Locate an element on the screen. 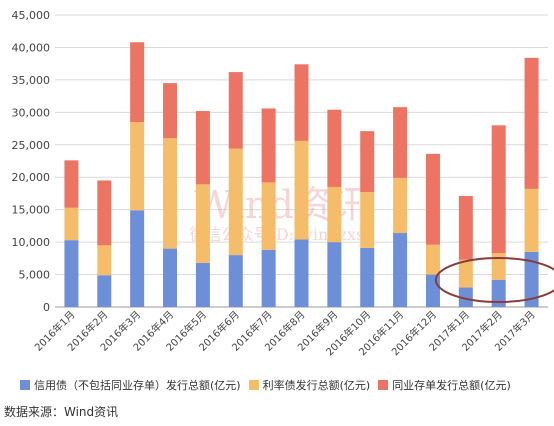  y-tick-label: 15,000 is located at coordinates (31, 210).